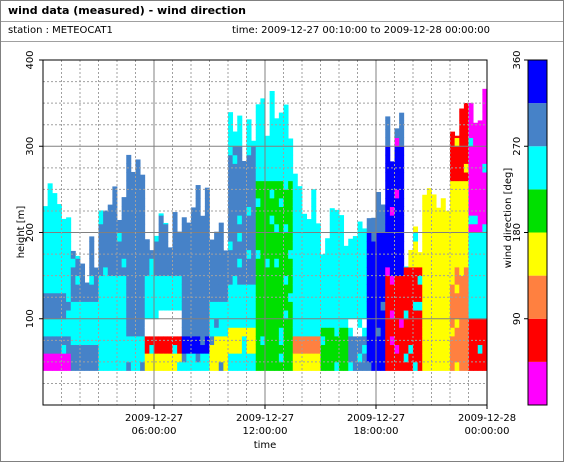 The image size is (564, 462). Describe the element at coordinates (154, 418) in the screenshot. I see `x-tick-date: 2009-12-27` at that location.